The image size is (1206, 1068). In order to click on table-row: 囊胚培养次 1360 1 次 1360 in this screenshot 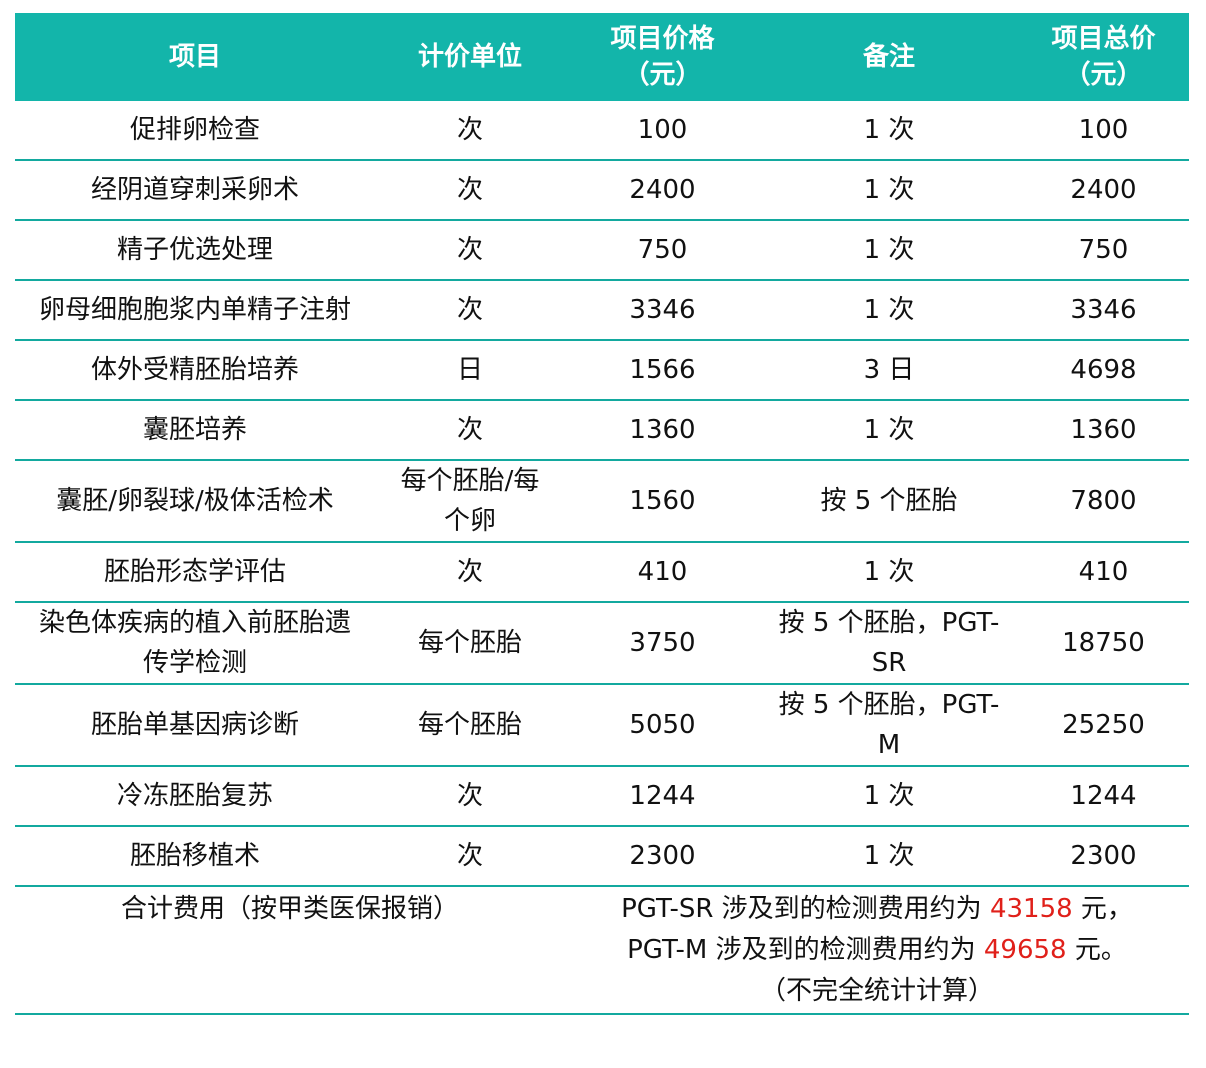, I will do `click(602, 430)`.